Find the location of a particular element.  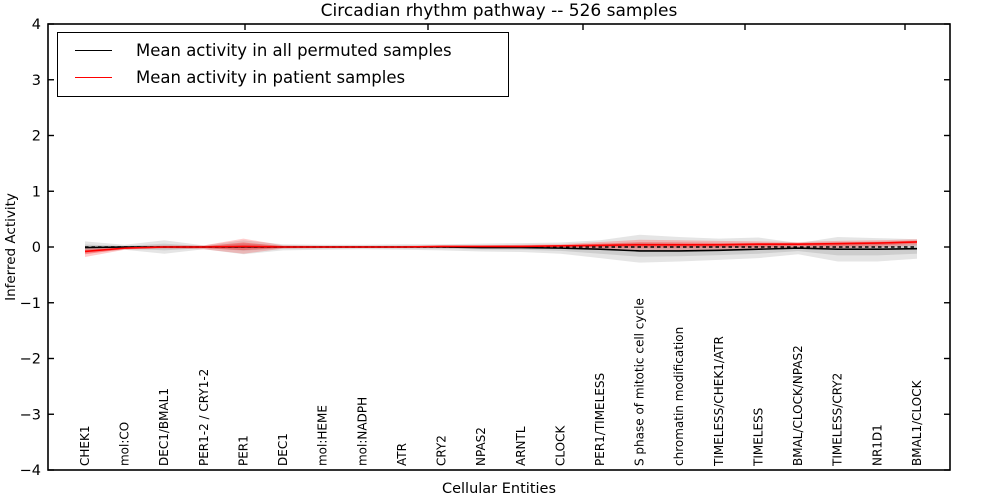

x-category-label: S phase of mitotic cell cycle is located at coordinates (640, 382).